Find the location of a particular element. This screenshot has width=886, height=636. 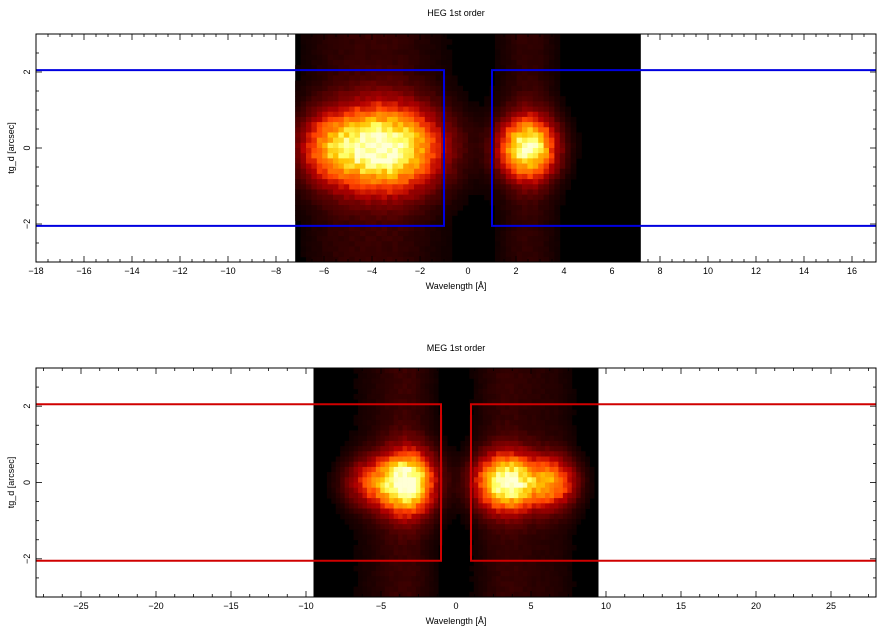

x-tick-label: −10 is located at coordinates (227, 271).